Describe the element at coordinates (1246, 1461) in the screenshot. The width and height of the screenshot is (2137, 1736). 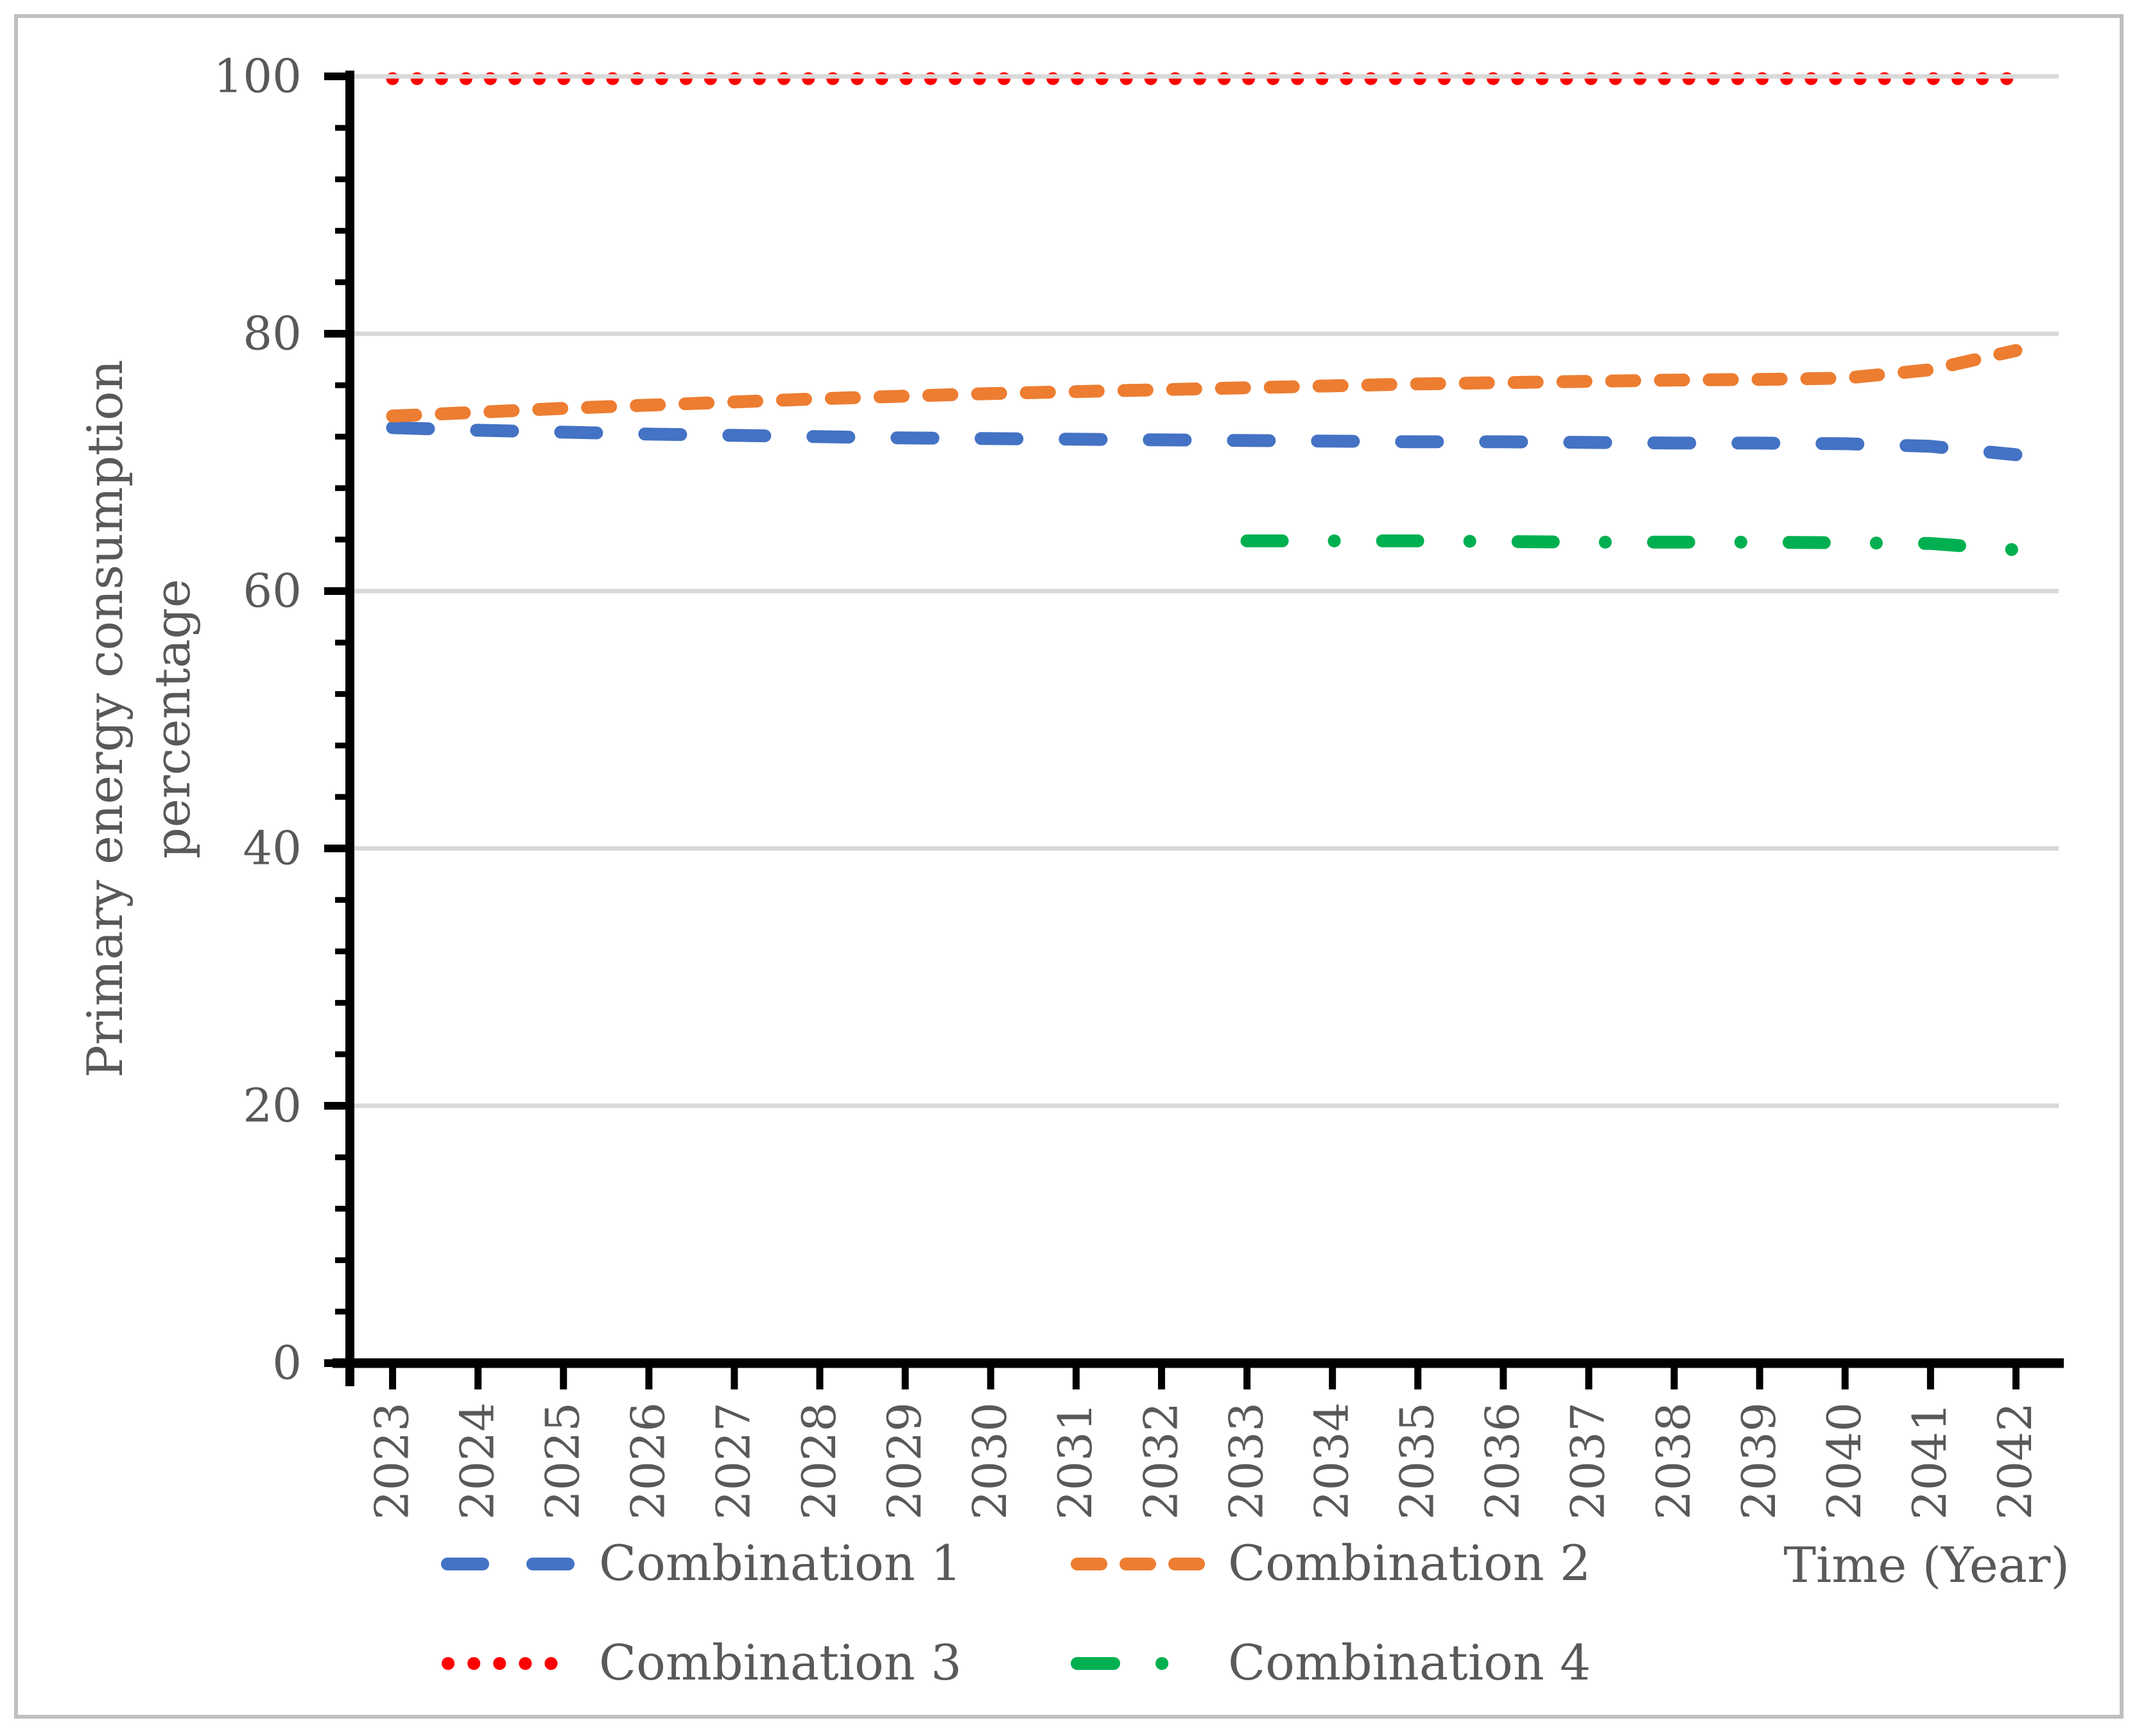
I see `x-tick-label-2033: 2033` at that location.